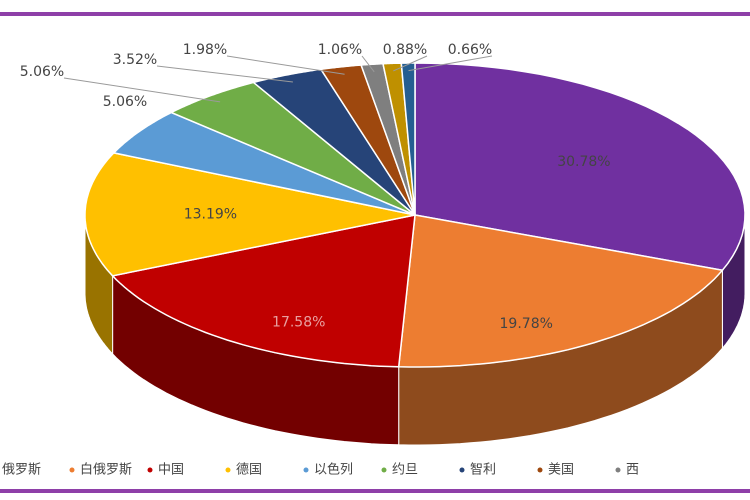  I want to click on data-label: 30.78%, so click(583, 162).